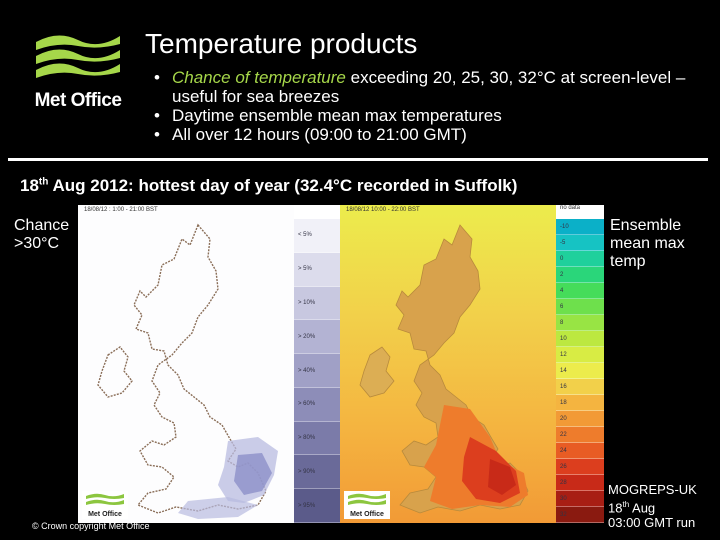  I want to click on copyright-notice: © Crown copyright Met Office, so click(91, 526).